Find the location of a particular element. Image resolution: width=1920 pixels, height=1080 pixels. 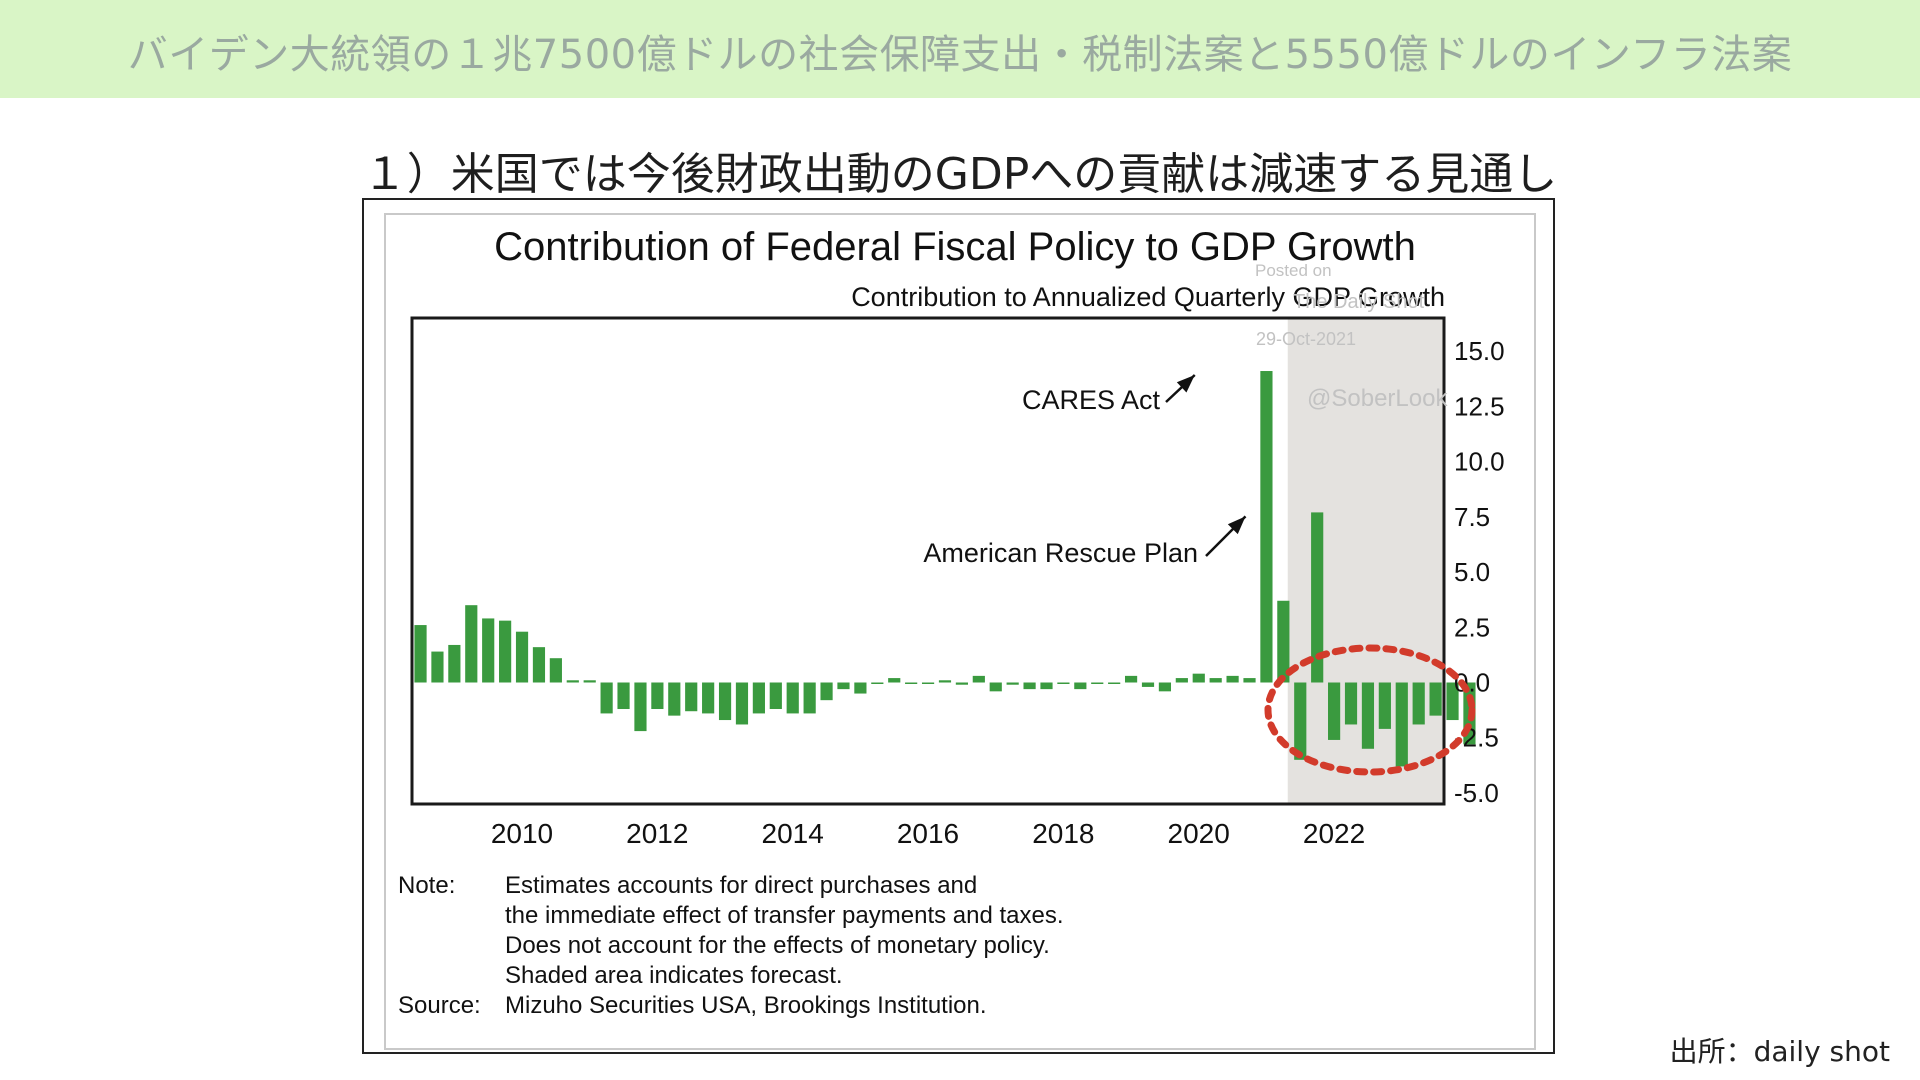

arrowhead-american-rescue-plan is located at coordinates (1236, 525).